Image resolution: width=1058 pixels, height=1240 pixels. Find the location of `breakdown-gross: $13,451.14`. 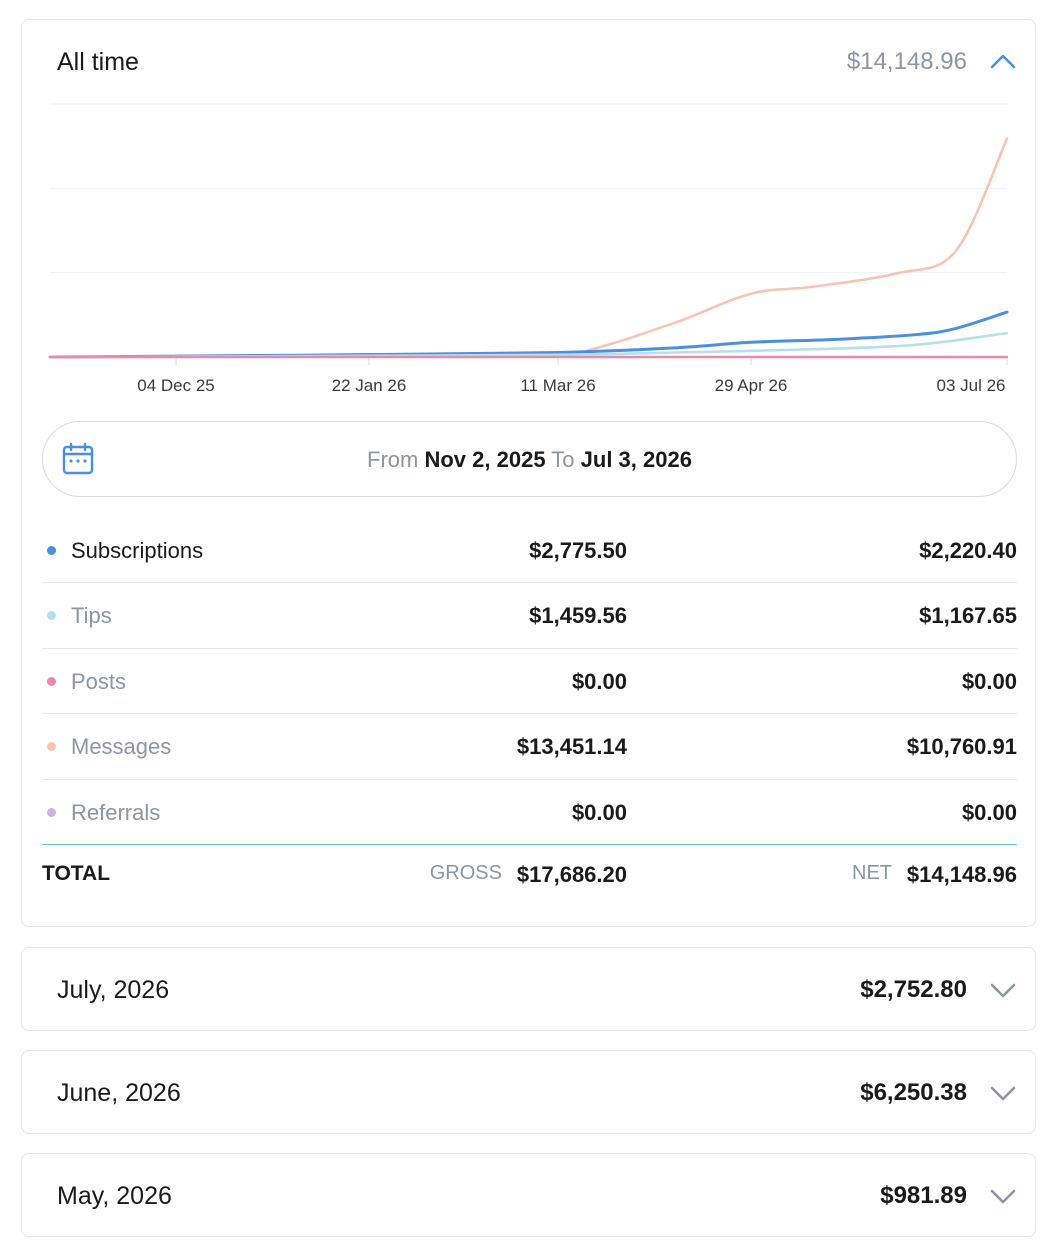

breakdown-gross: $13,451.14 is located at coordinates (571, 747).